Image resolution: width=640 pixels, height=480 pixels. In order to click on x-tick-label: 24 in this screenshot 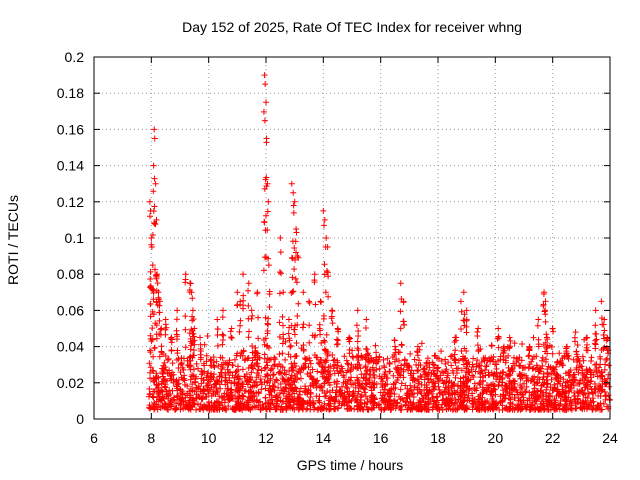, I will do `click(610, 438)`.